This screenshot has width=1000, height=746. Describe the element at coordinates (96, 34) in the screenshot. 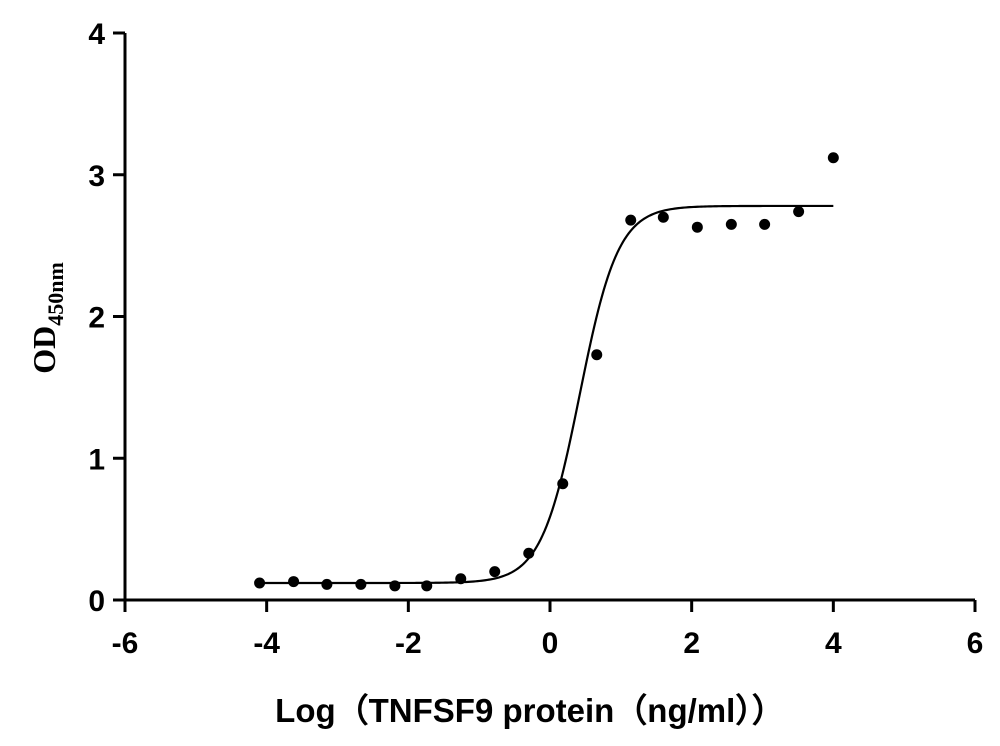

I see `y-tick-label: 4` at that location.